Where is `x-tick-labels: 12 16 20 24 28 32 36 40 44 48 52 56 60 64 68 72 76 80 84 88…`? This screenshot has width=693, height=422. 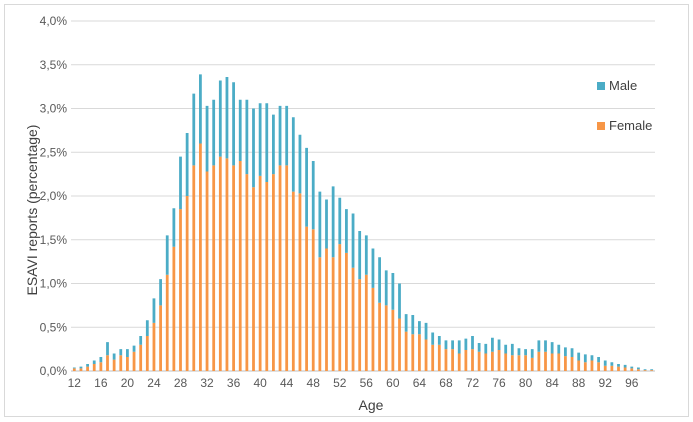 x-tick-labels: 12 16 20 24 28 32 36 40 44 48 52 56 60 64 68 72 76 80 84 88… is located at coordinates (353, 383).